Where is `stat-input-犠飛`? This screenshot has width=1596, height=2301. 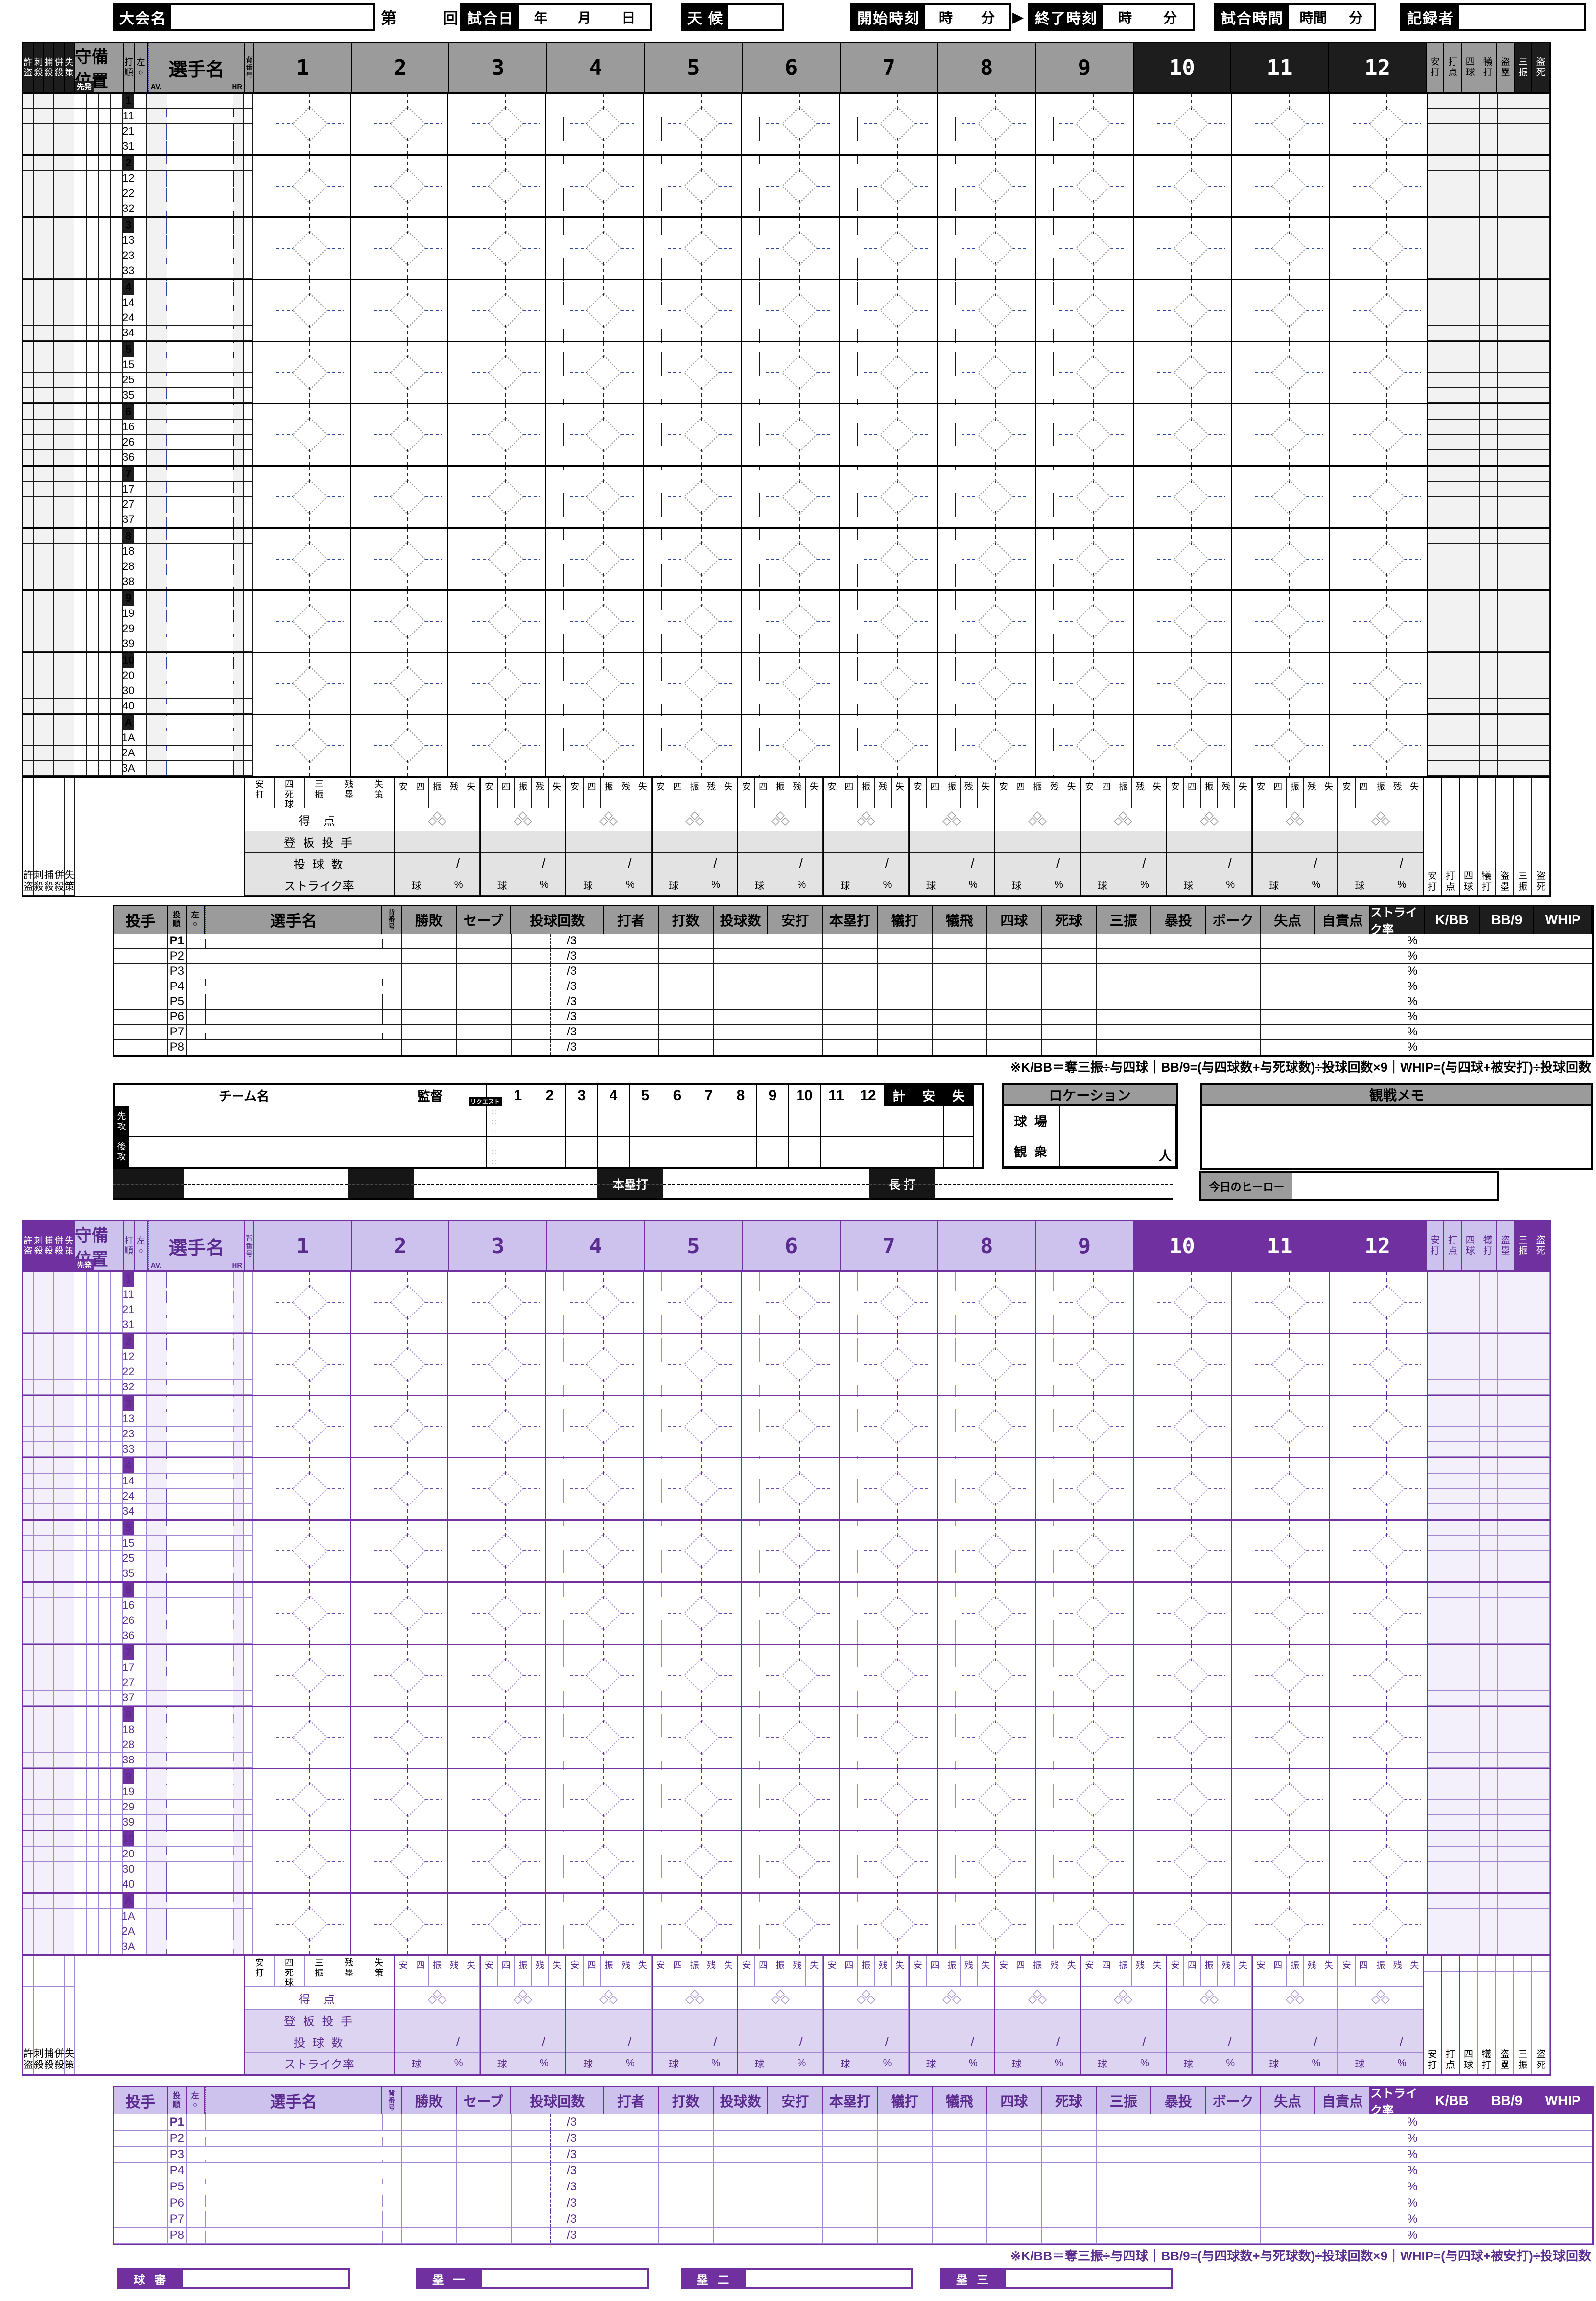
stat-input-犠飛 is located at coordinates (959, 986).